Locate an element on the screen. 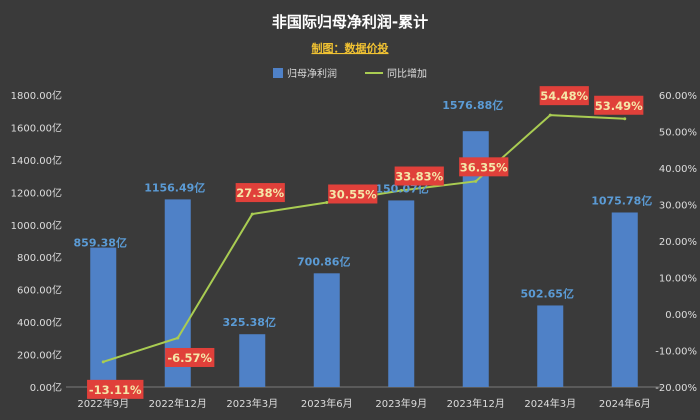  bar-value-label: 1075.78亿 is located at coordinates (621, 200).